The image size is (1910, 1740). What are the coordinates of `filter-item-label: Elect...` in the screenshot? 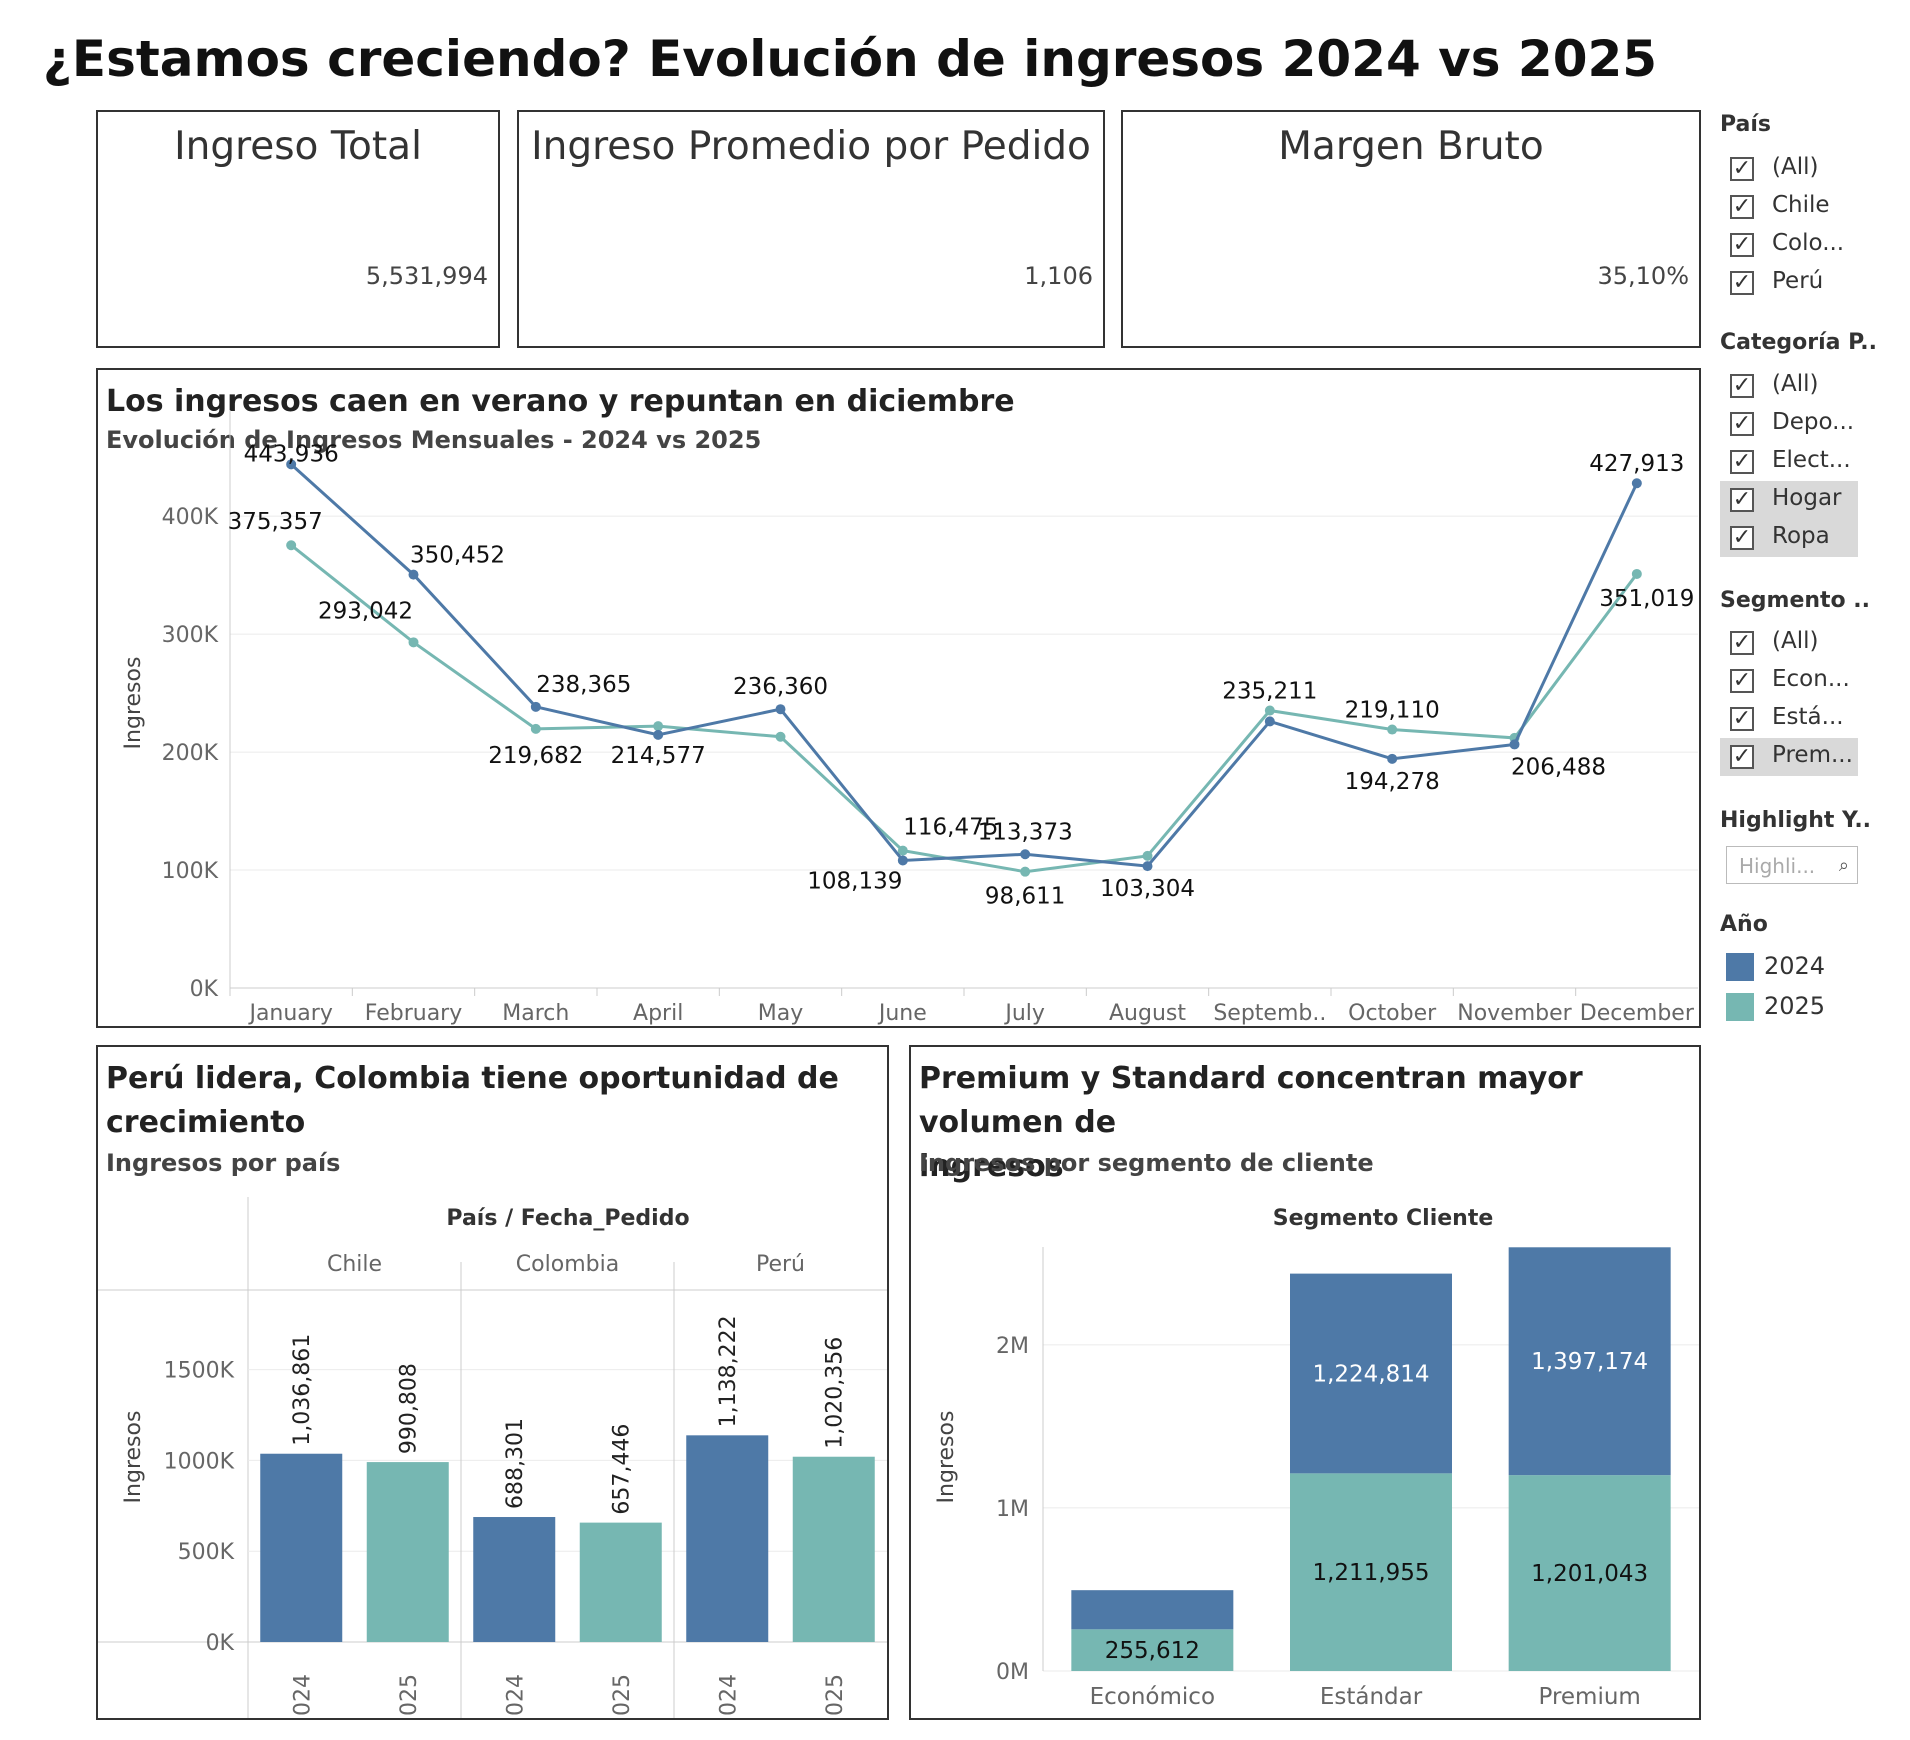 It's located at (1811, 460).